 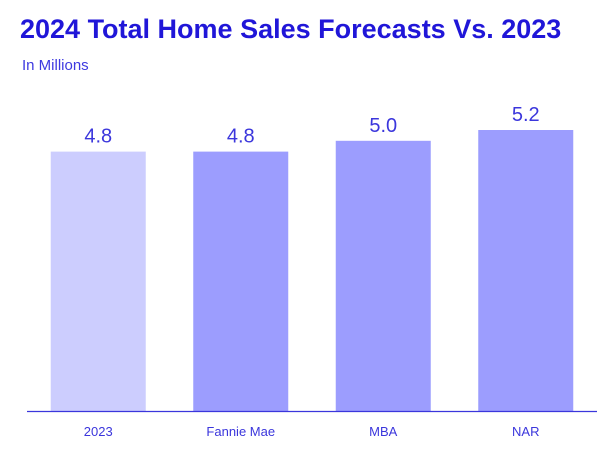 I want to click on x-tick-label: Fannie Mae, so click(x=240, y=431).